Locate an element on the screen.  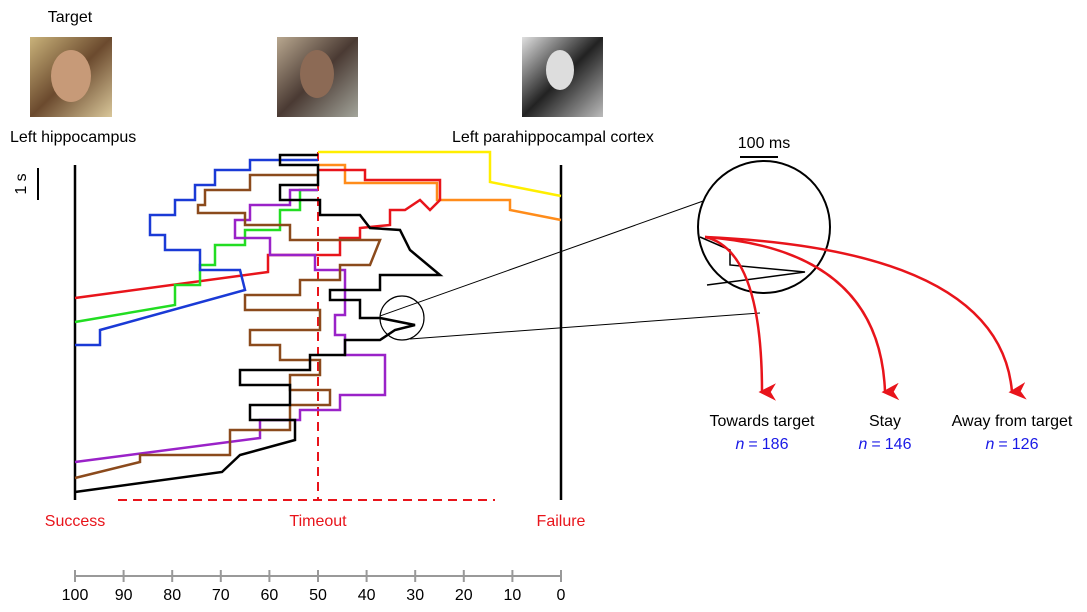
tick-label: 100 is located at coordinates (75, 595).